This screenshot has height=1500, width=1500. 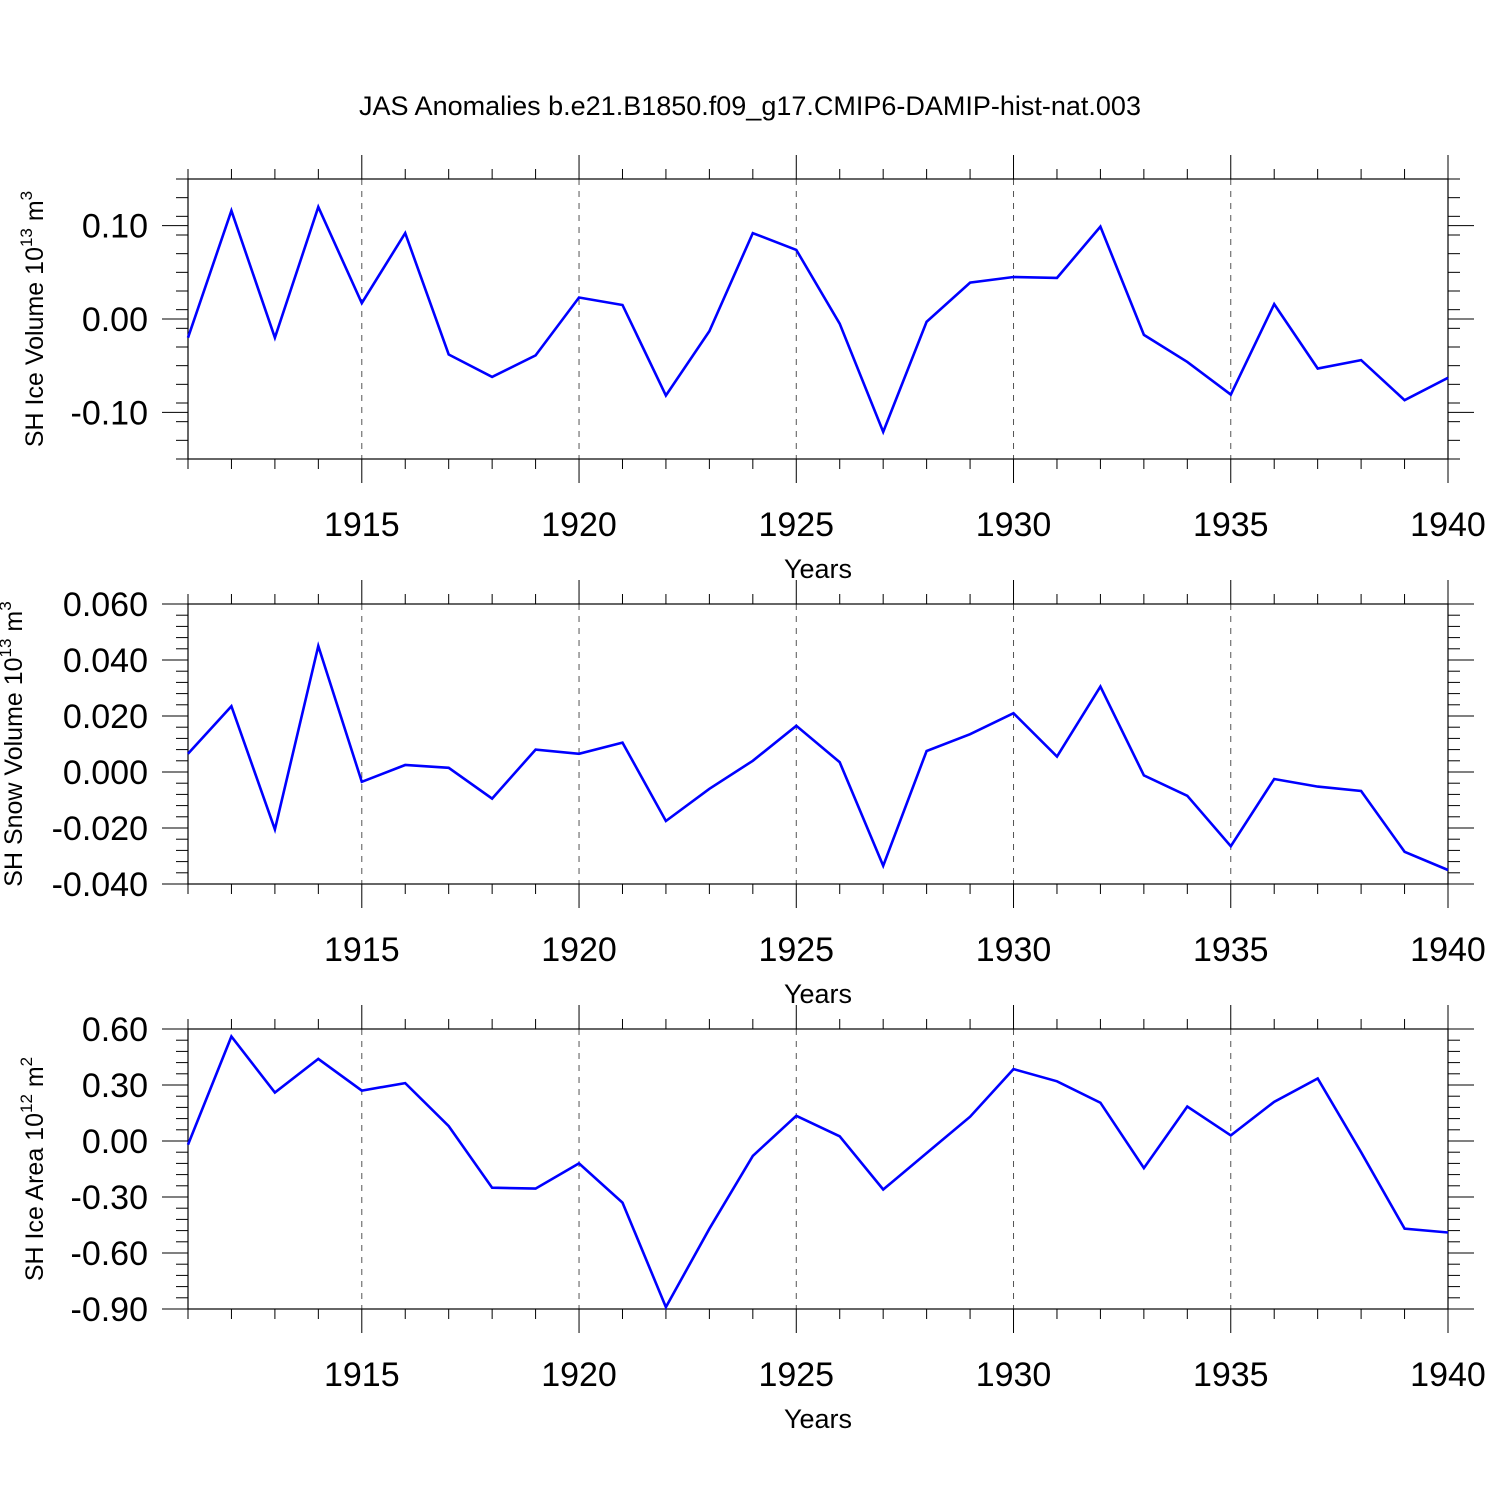 I want to click on y-tick-label: 0.60, so click(x=115, y=1030).